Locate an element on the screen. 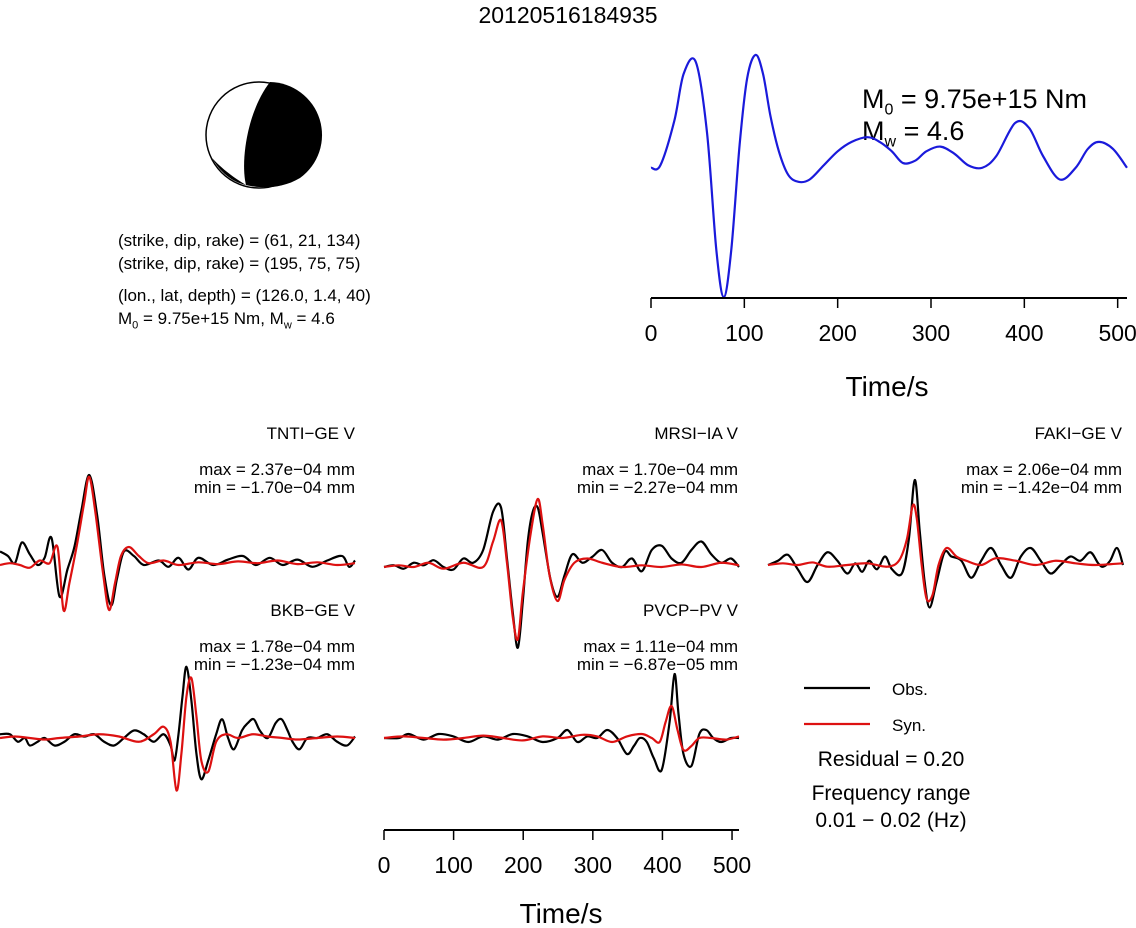  wave-tick-label: 400 is located at coordinates (662, 865).